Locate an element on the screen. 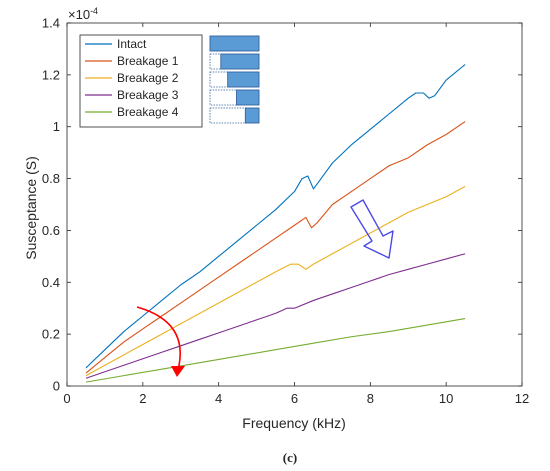 Image resolution: width=550 pixels, height=471 pixels. legend-label-2: Breakage 1 is located at coordinates (148, 61).